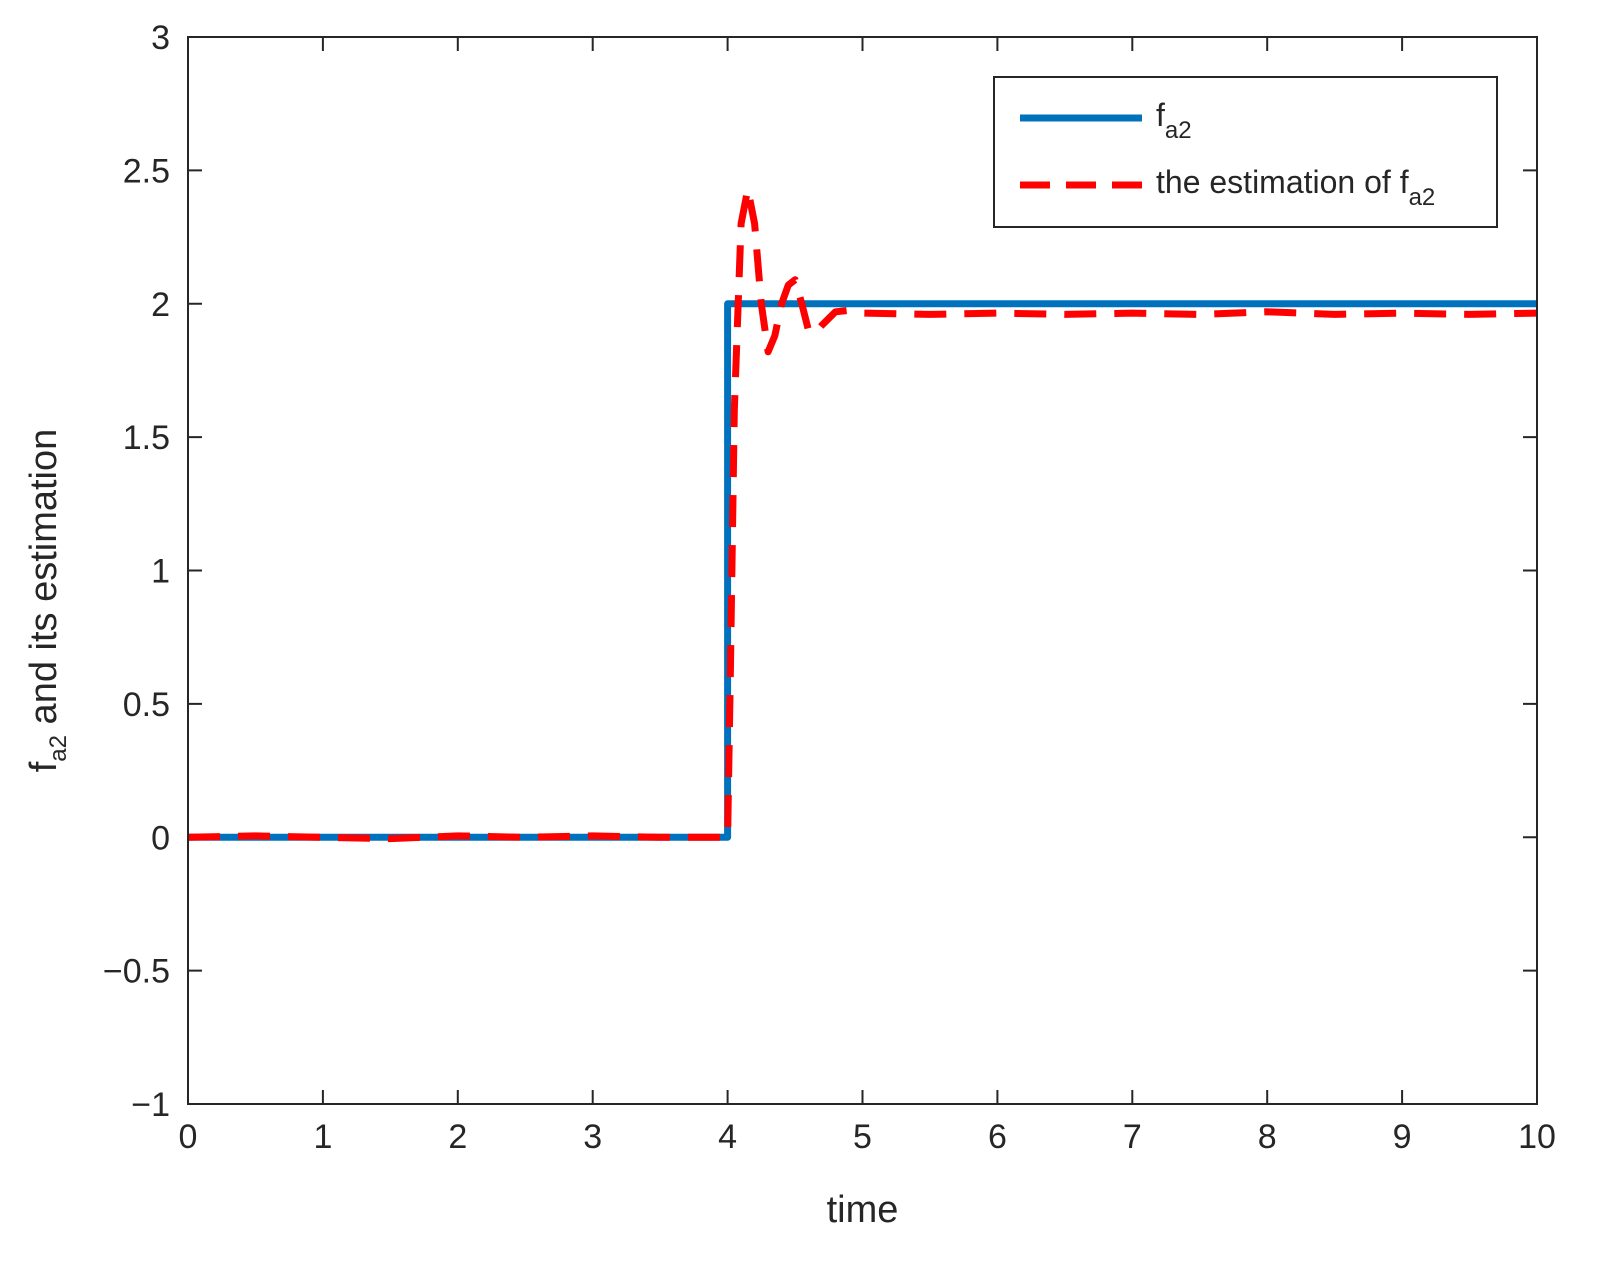 The image size is (1601, 1275). Describe the element at coordinates (160, 38) in the screenshot. I see `y-tick-label: 3` at that location.